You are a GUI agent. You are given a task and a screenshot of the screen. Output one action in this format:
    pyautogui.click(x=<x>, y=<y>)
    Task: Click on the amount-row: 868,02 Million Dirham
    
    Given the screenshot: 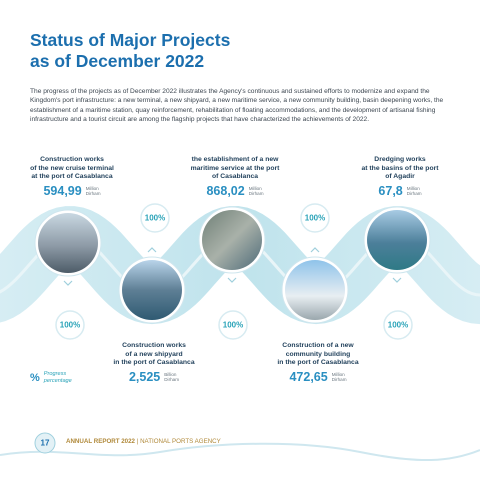 What is the action you would take?
    pyautogui.click(x=234, y=191)
    